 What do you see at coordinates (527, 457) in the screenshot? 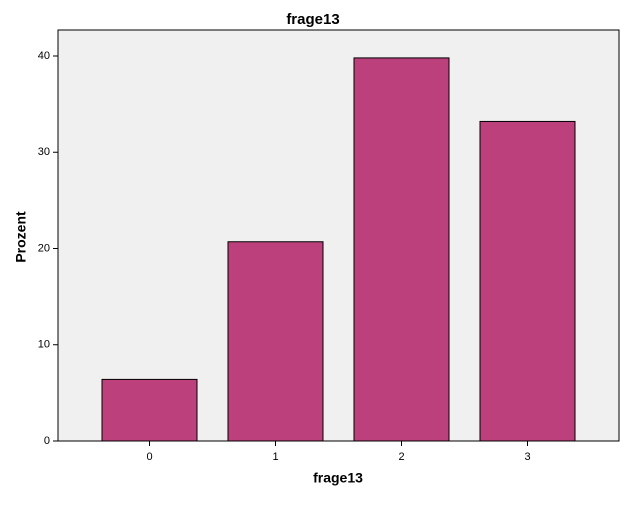
I see `x-tick-label: 3` at bounding box center [527, 457].